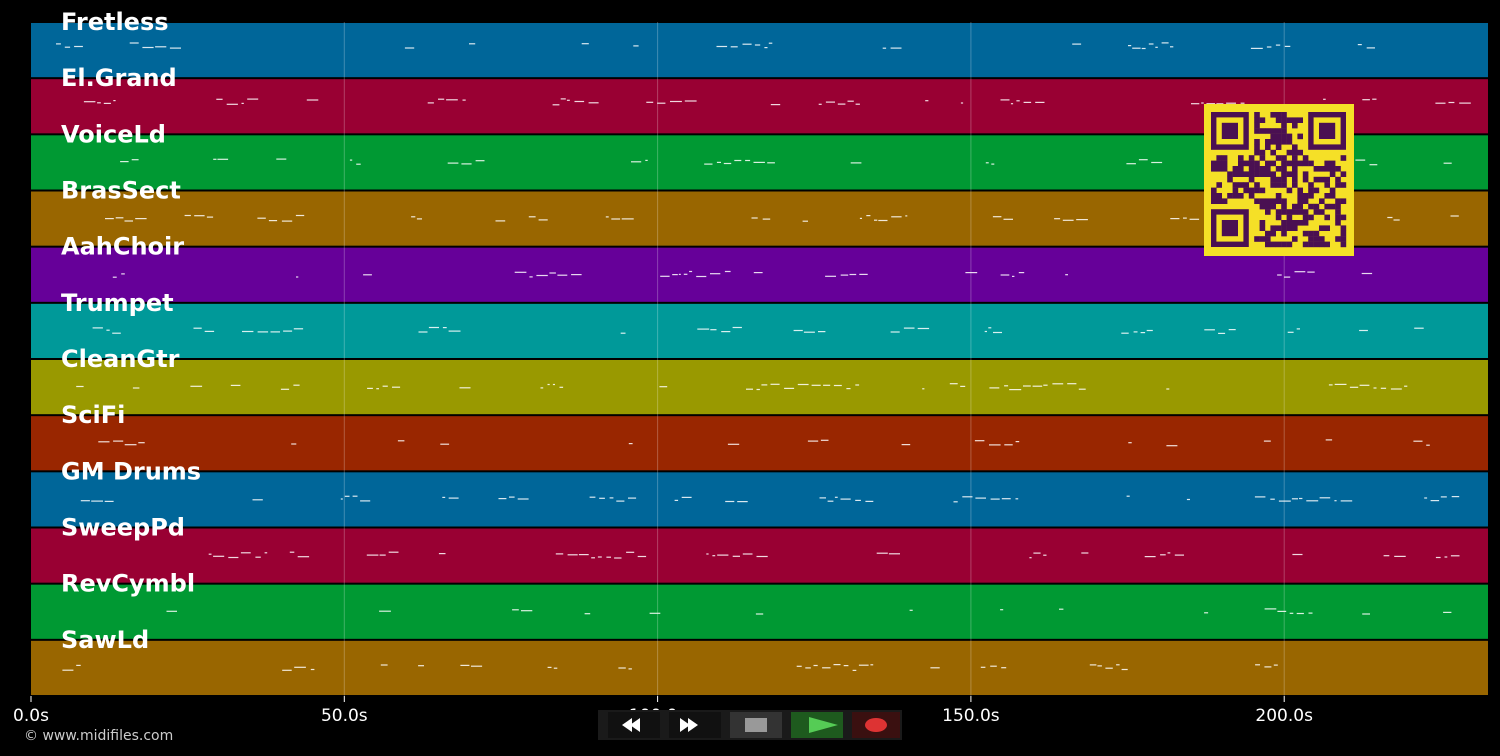 This screenshot has width=1500, height=756. I want to click on rewind-button, so click(634, 725).